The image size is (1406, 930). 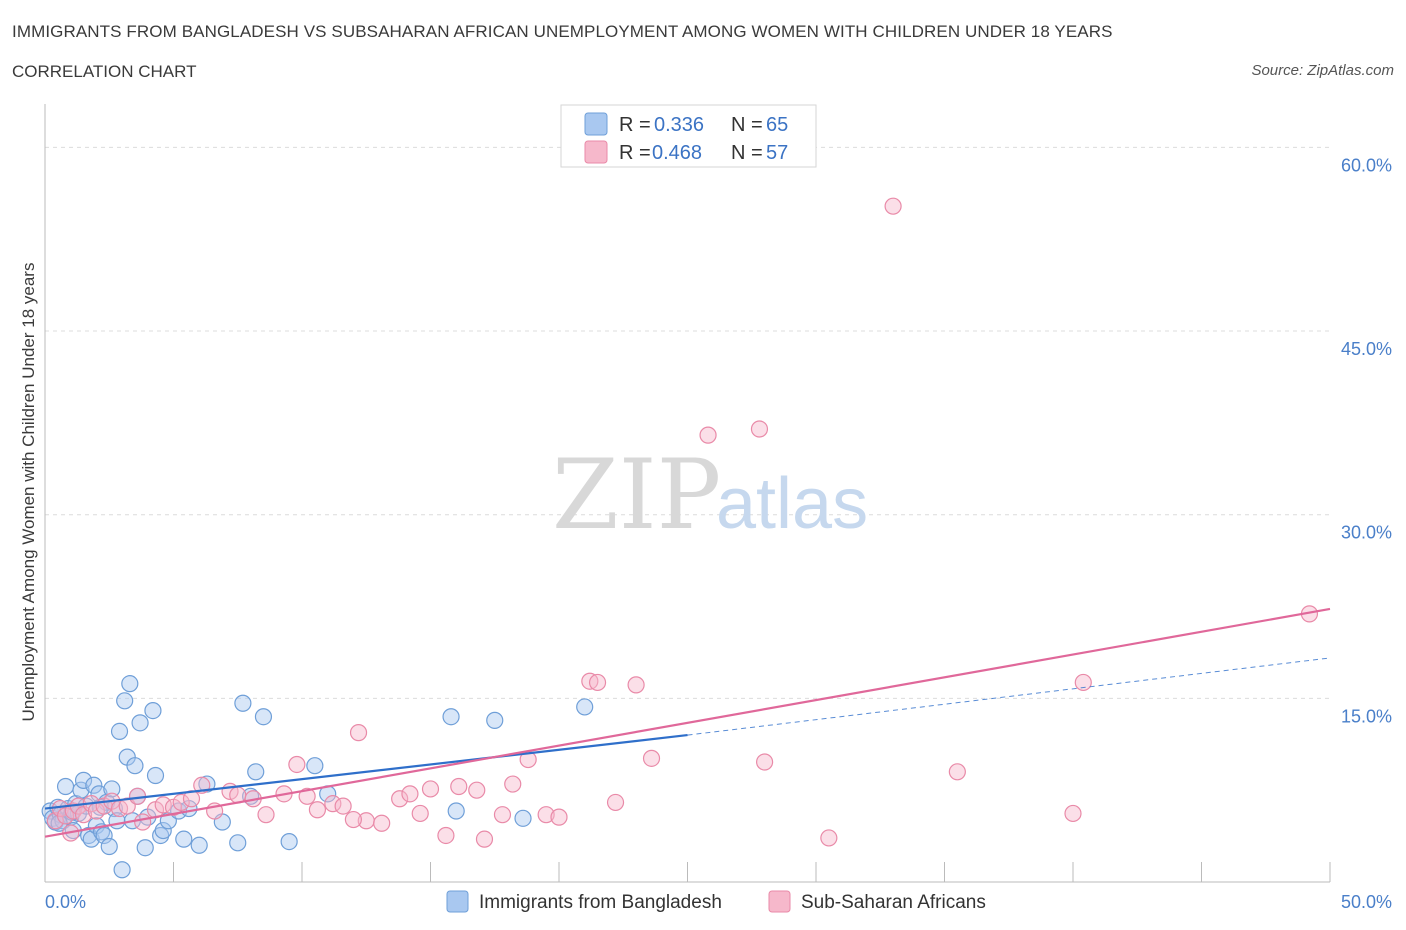 What do you see at coordinates (792, 504) in the screenshot?
I see `watermark-atlas: atlas` at bounding box center [792, 504].